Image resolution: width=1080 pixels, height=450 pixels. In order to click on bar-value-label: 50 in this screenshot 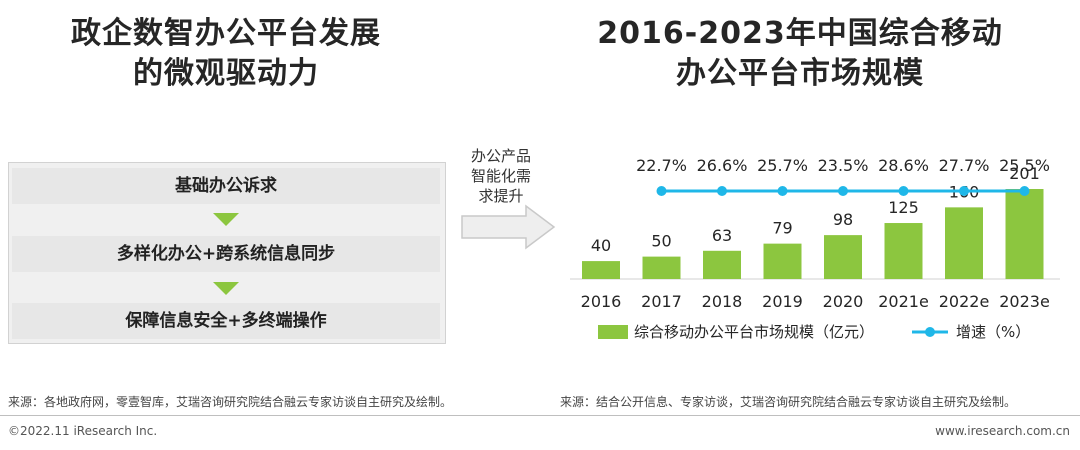, I will do `click(661, 241)`.